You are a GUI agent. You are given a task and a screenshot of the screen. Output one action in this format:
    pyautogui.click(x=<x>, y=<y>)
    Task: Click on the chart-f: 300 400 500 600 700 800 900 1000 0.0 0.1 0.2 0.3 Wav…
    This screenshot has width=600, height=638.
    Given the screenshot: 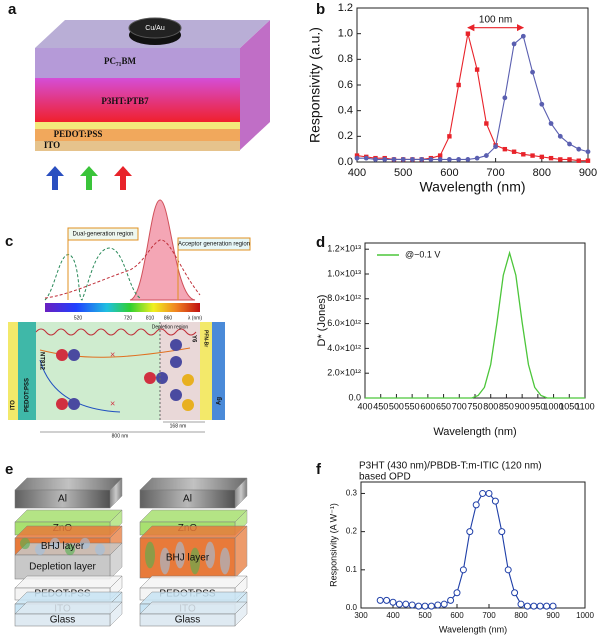 What is the action you would take?
    pyautogui.click(x=461, y=548)
    